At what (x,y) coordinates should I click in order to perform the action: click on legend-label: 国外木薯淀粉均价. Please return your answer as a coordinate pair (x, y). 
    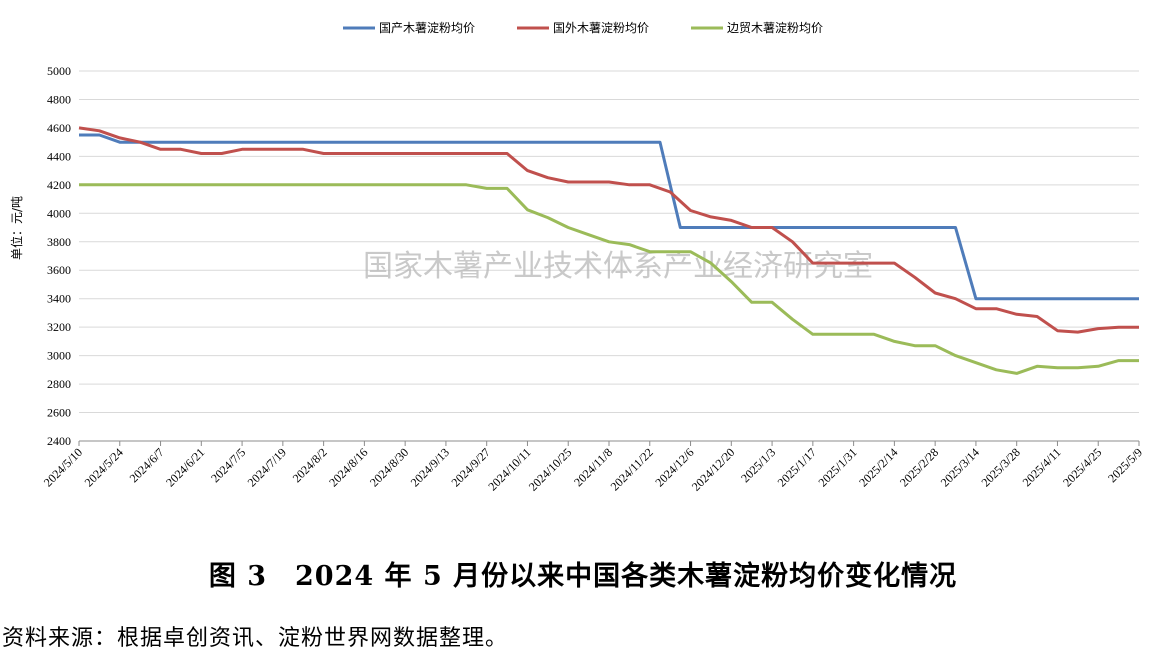
    Looking at the image, I should click on (601, 28).